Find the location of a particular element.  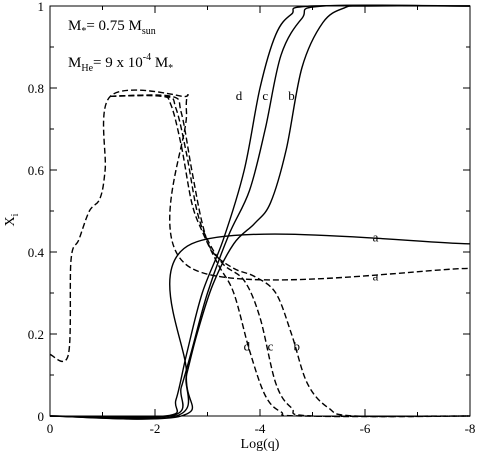

x-tick-label: -2 is located at coordinates (155, 428).